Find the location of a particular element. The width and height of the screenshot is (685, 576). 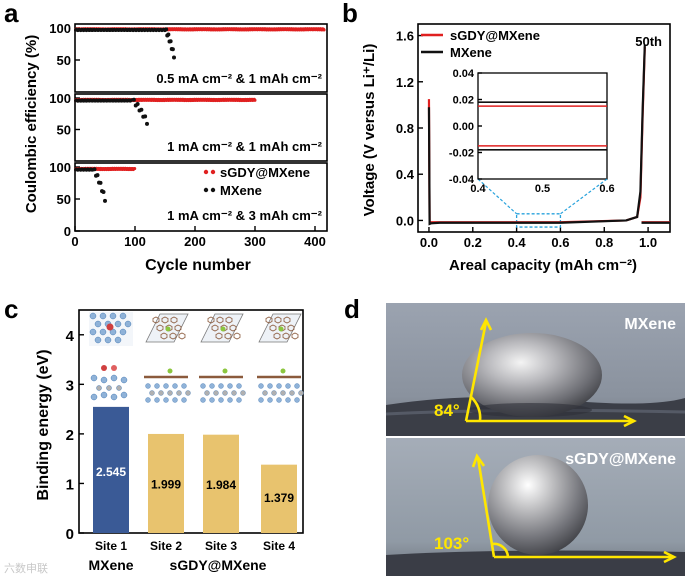

panel-letter-b: b is located at coordinates (350, 14).